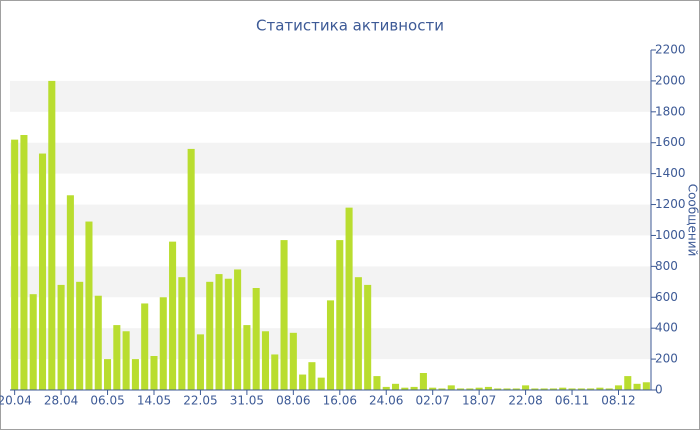 The height and width of the screenshot is (430, 700). What do you see at coordinates (61, 401) in the screenshot?
I see `x-tick-label: 28.04` at bounding box center [61, 401].